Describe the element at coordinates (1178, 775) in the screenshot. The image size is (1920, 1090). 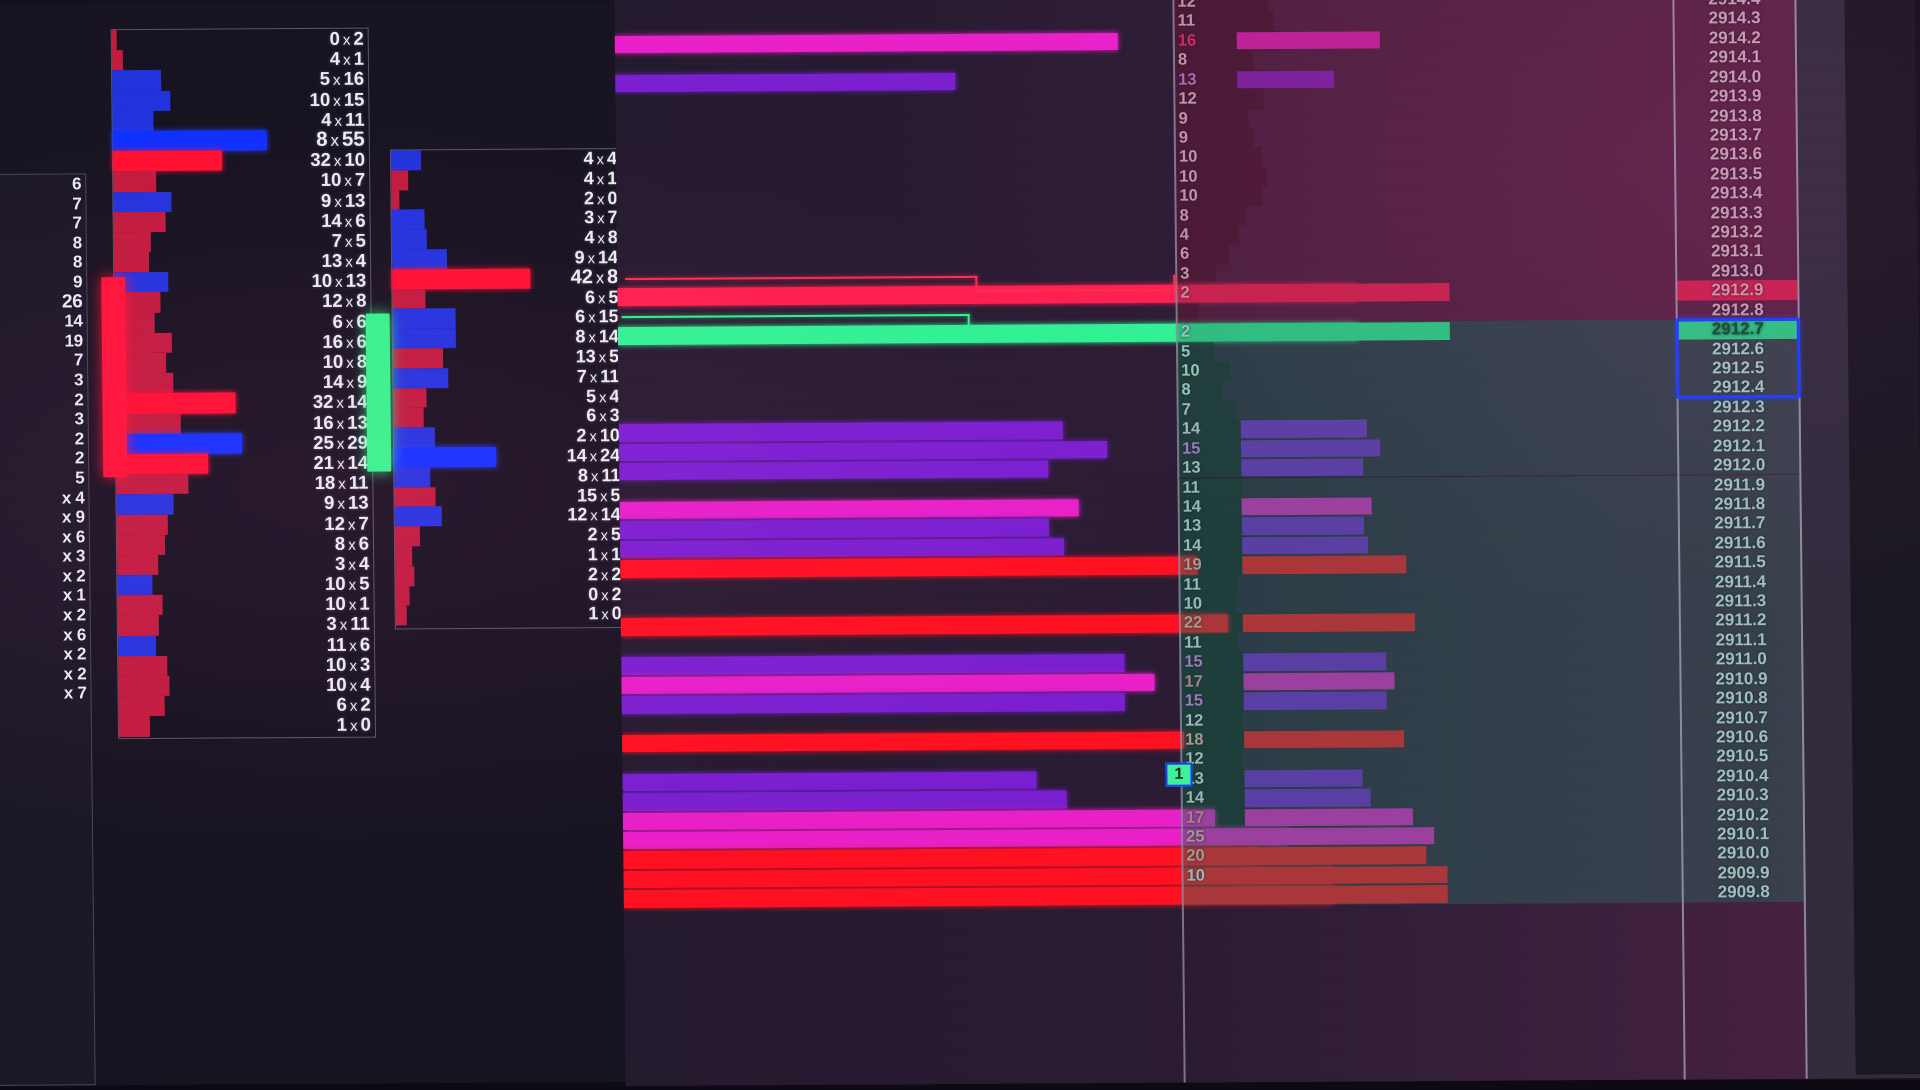
I see `order-quantity-chip: 1` at that location.